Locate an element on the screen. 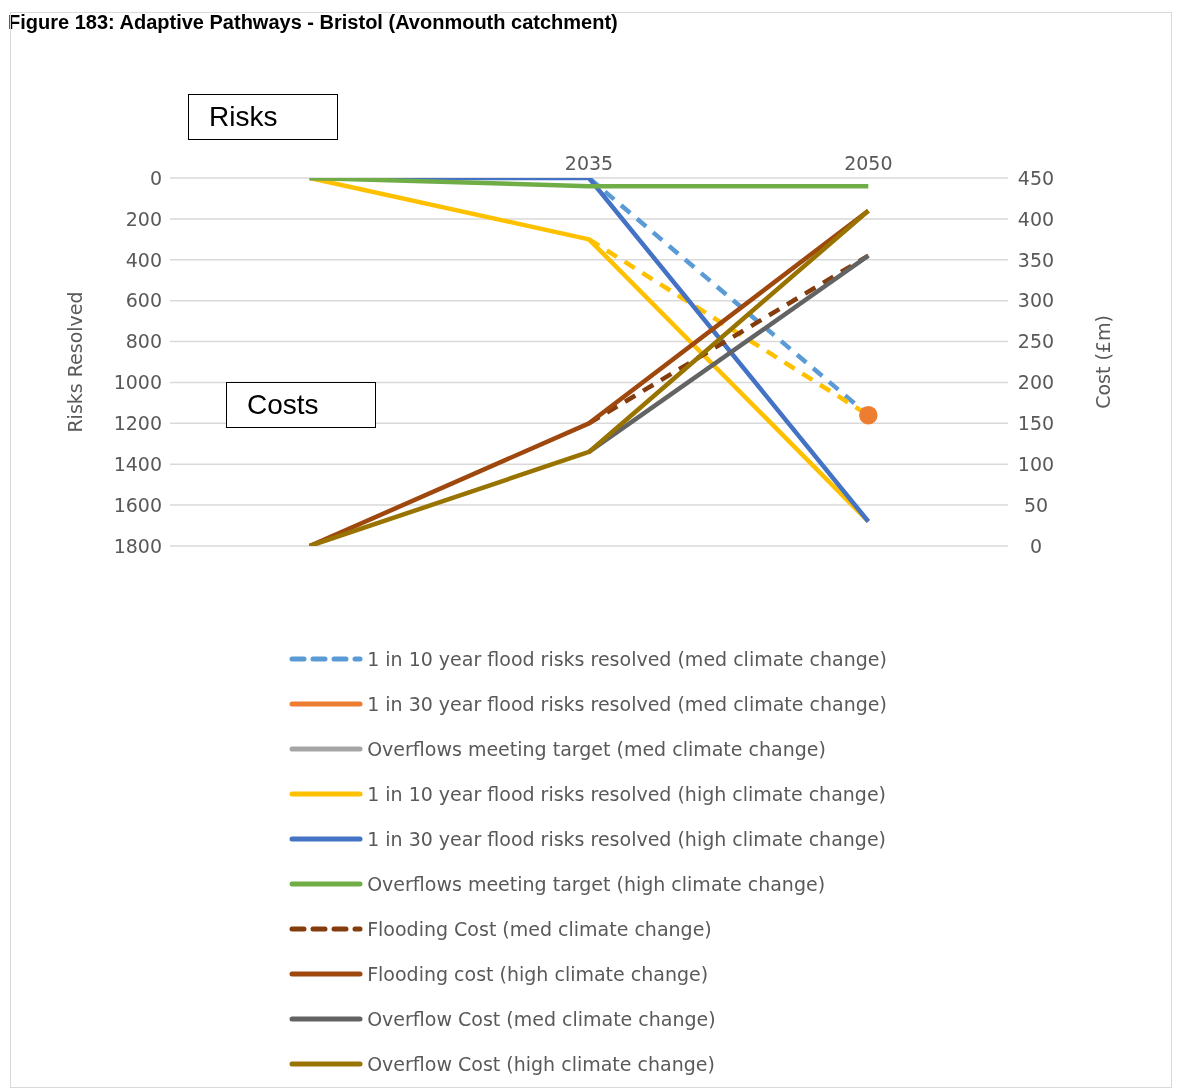  y-tick-label: 1400 is located at coordinates (137, 463).